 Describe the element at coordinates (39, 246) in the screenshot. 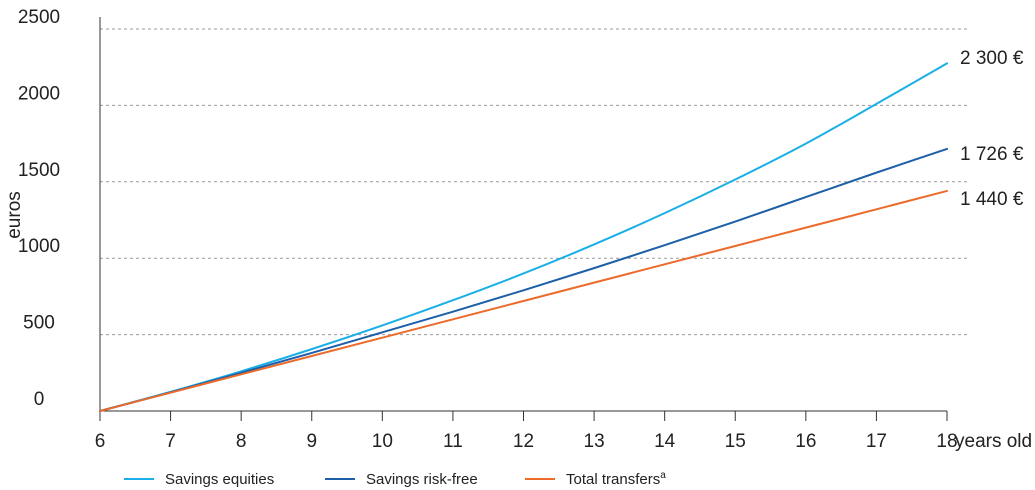

I see `y-tick-label: 1000` at that location.